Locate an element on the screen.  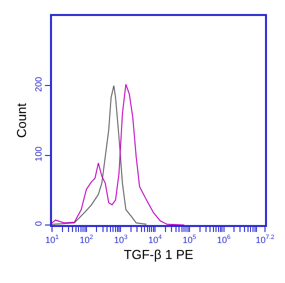
y-axis-title: Count is located at coordinates (21, 120).